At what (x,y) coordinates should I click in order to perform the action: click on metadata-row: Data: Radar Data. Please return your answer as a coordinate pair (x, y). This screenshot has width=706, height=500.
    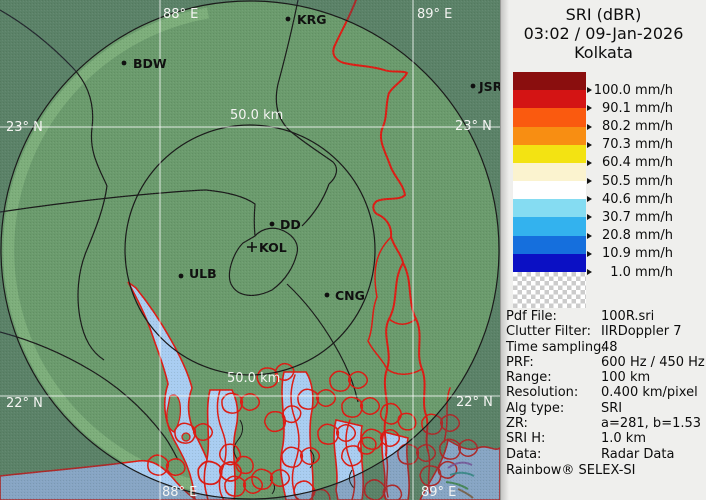
    Looking at the image, I should click on (605, 454).